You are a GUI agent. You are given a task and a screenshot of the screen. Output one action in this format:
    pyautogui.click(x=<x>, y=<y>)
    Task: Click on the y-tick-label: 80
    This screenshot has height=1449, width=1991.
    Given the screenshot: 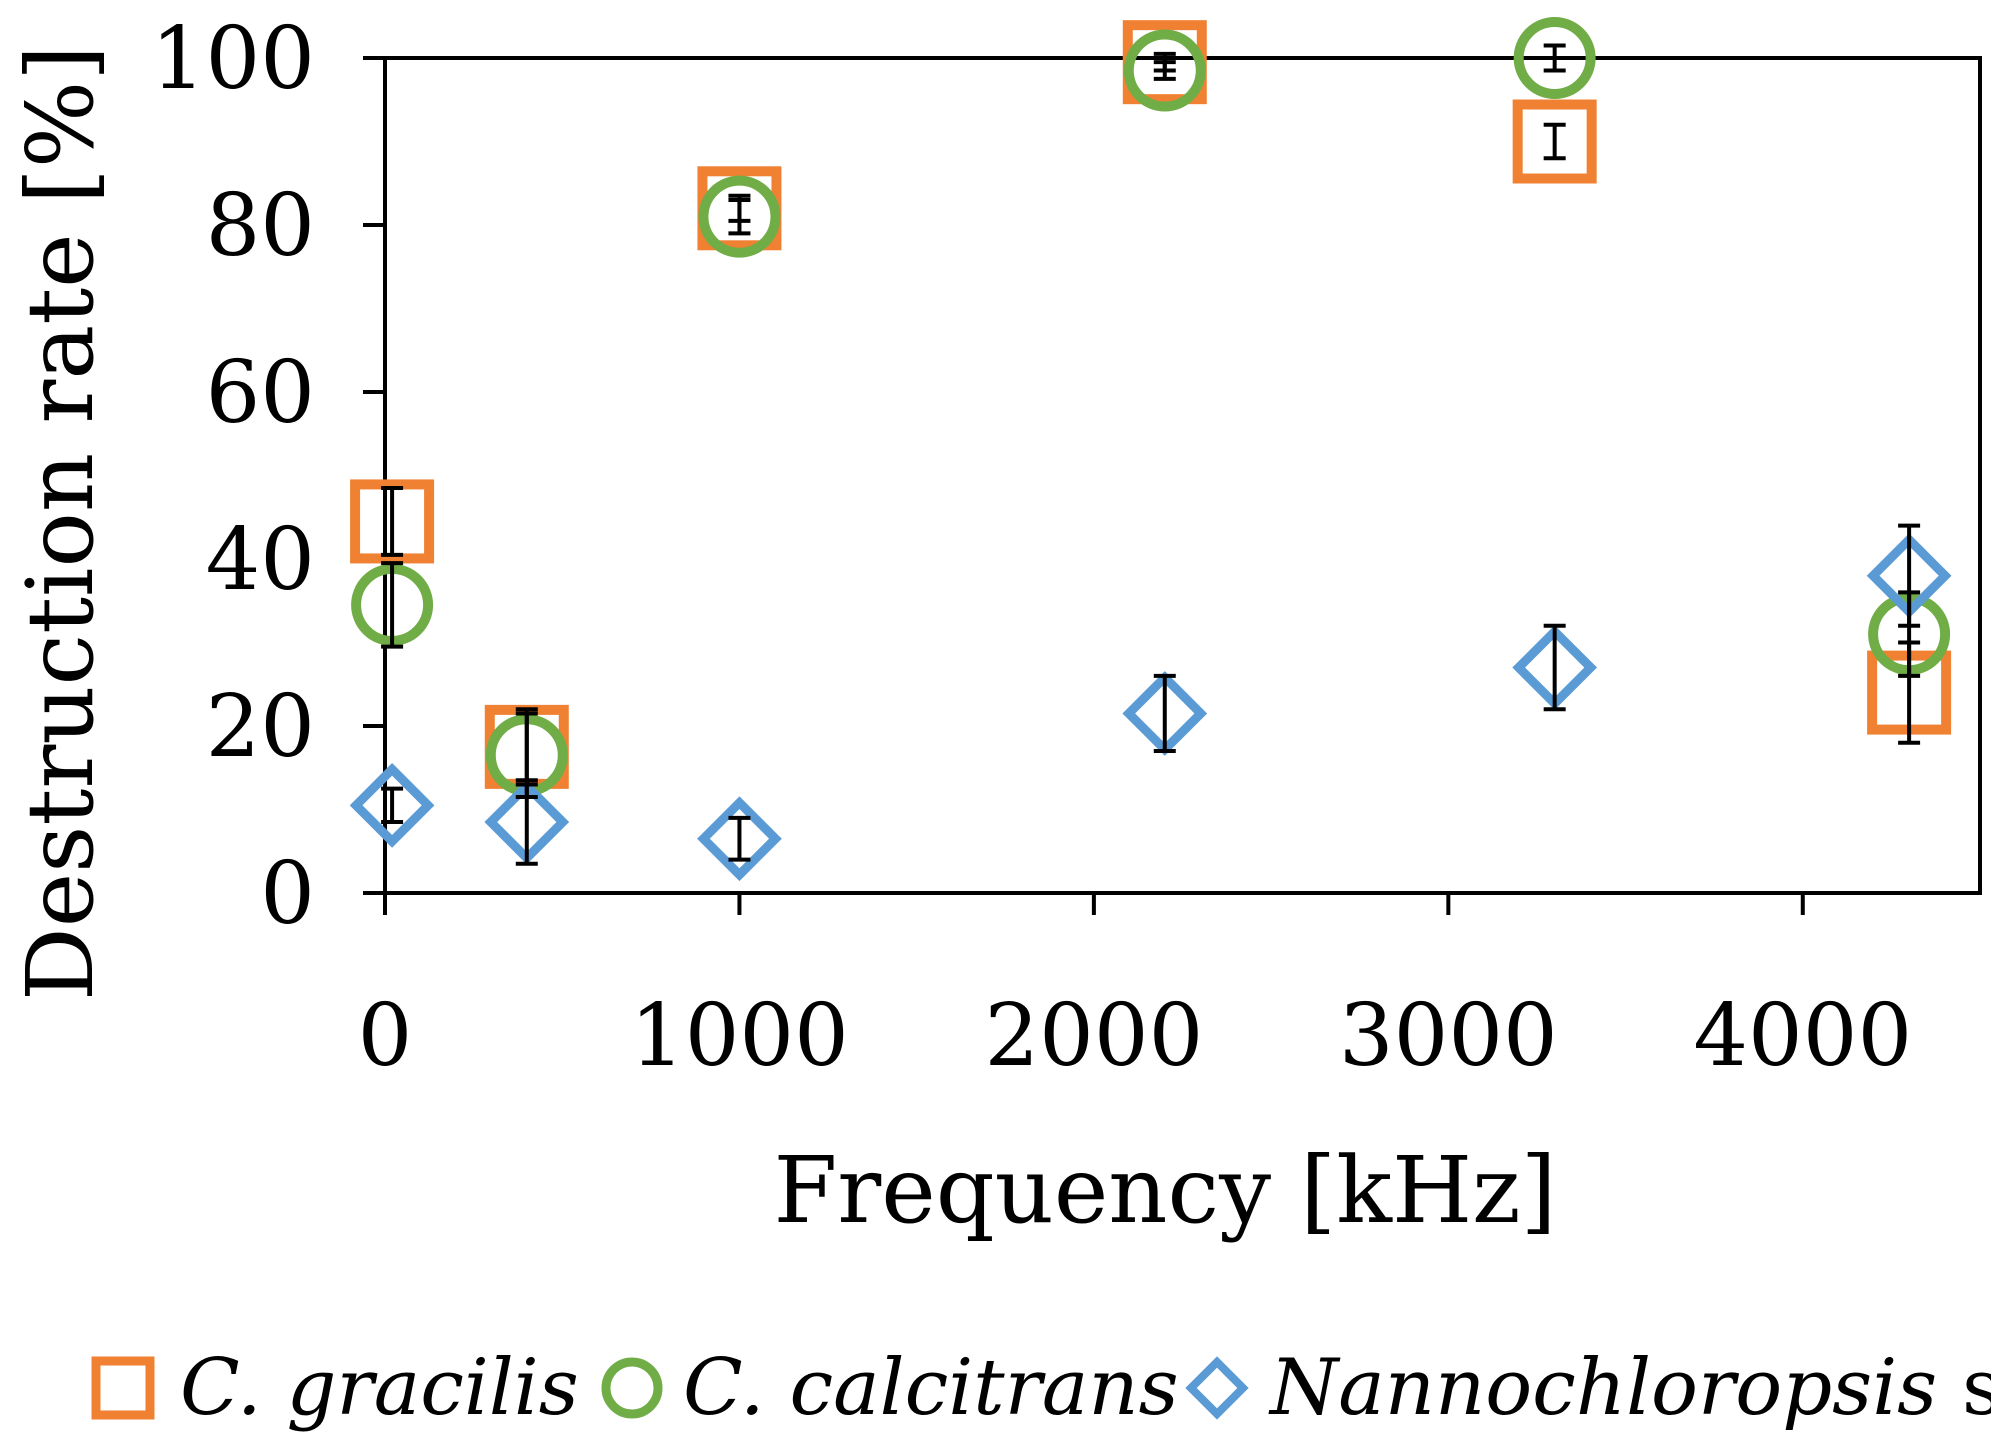 What is the action you would take?
    pyautogui.click(x=260, y=226)
    